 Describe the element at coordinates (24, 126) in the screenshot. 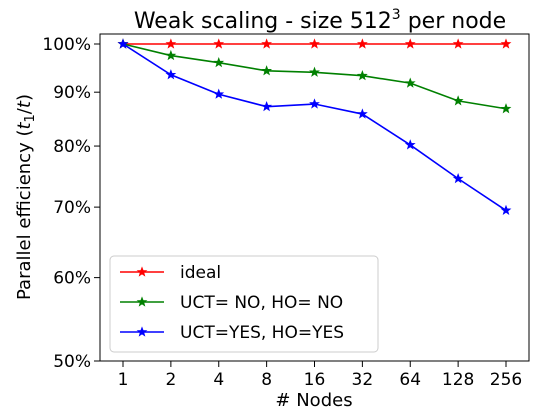

I see `y-axis-label-var1: t` at that location.